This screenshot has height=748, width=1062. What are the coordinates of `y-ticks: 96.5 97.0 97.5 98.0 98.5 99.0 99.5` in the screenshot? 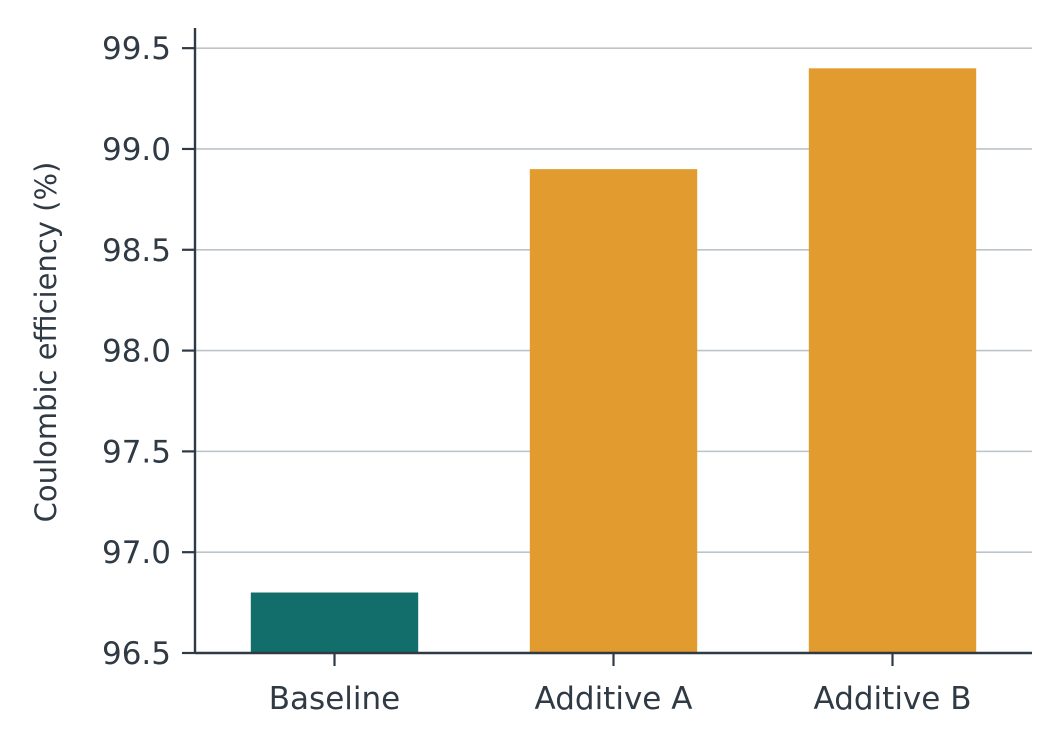 It's located at (148, 351).